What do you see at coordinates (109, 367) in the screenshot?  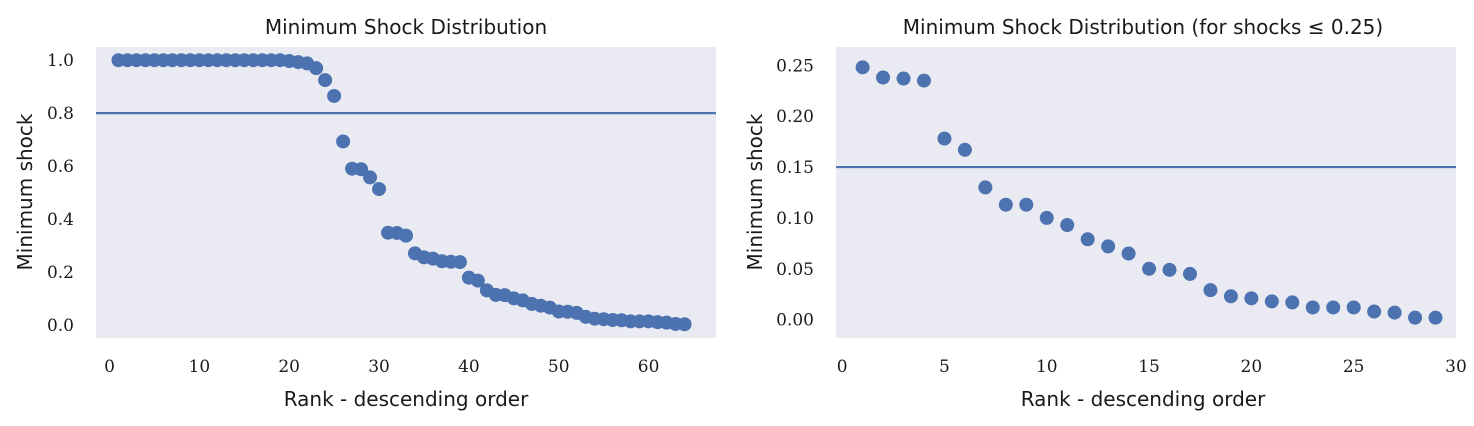 I see `left-x-tick-label: 0` at bounding box center [109, 367].